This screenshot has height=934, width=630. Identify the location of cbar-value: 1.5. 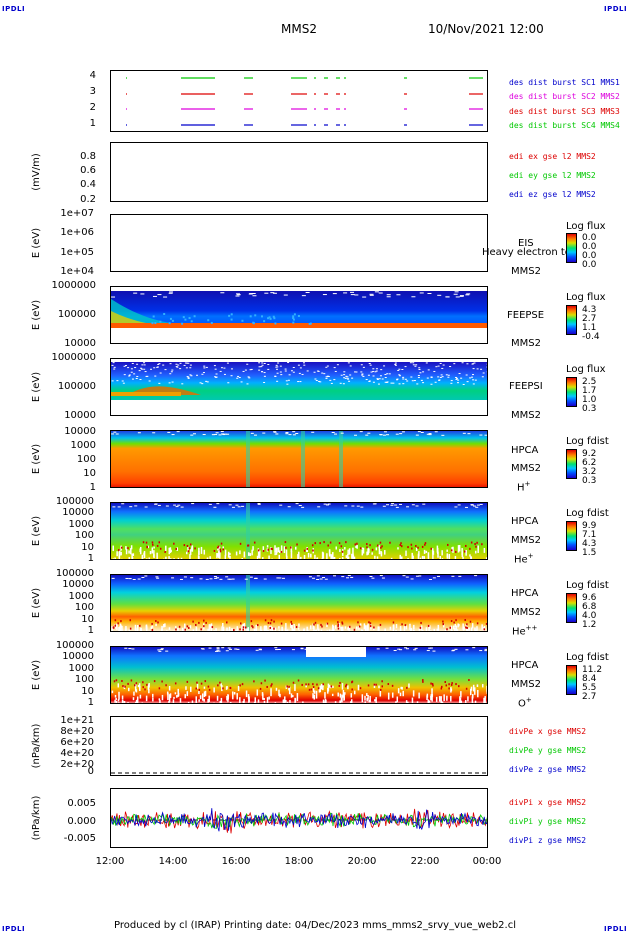
(589, 553).